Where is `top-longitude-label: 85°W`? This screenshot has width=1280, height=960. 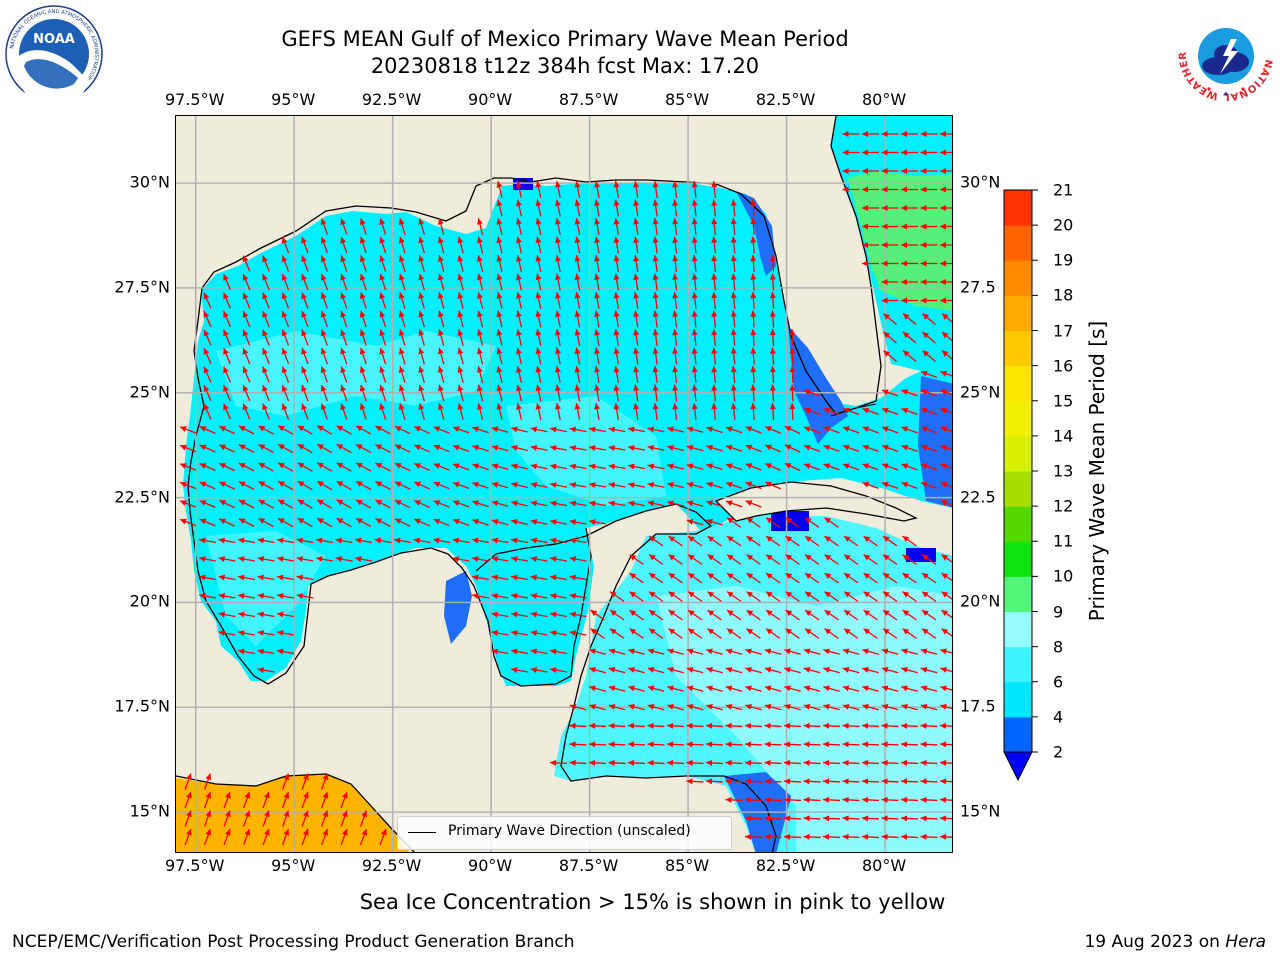
top-longitude-label: 85°W is located at coordinates (687, 99).